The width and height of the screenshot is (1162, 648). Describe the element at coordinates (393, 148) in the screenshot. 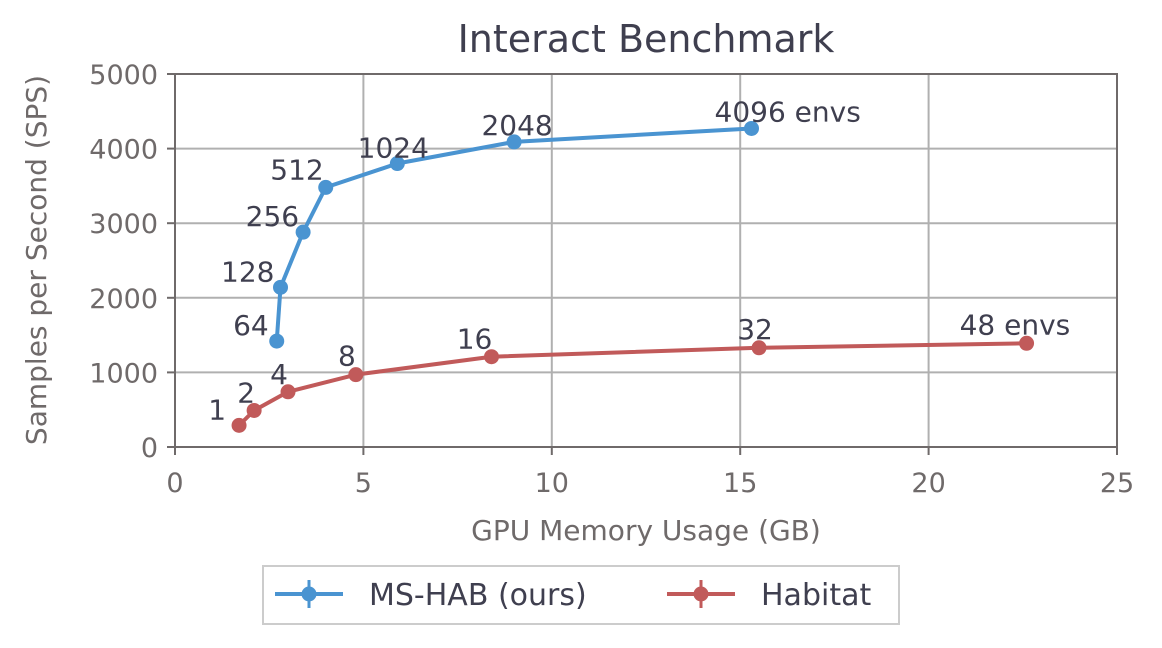

I see `data-point-label: 1024` at that location.